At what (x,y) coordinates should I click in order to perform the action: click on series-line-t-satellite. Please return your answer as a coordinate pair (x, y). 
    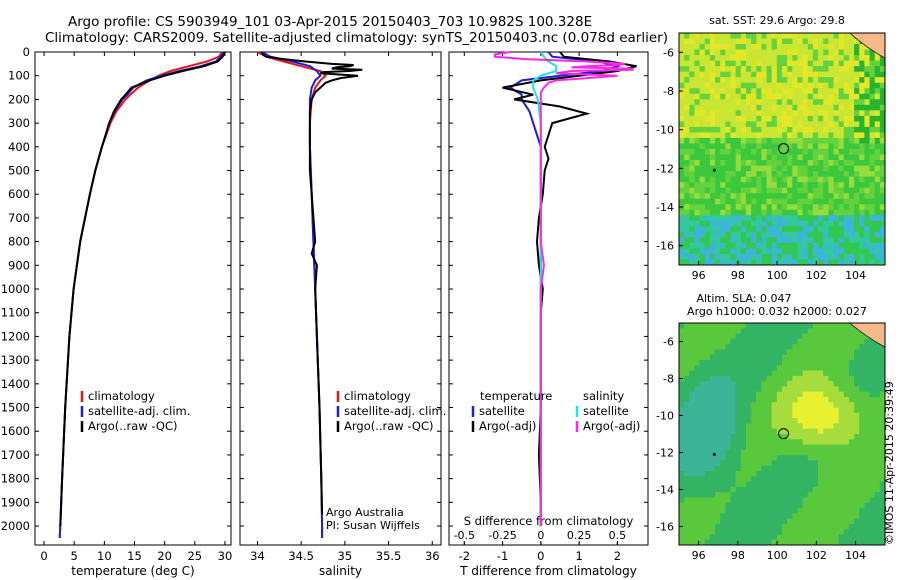
    Looking at the image, I should click on (565, 288).